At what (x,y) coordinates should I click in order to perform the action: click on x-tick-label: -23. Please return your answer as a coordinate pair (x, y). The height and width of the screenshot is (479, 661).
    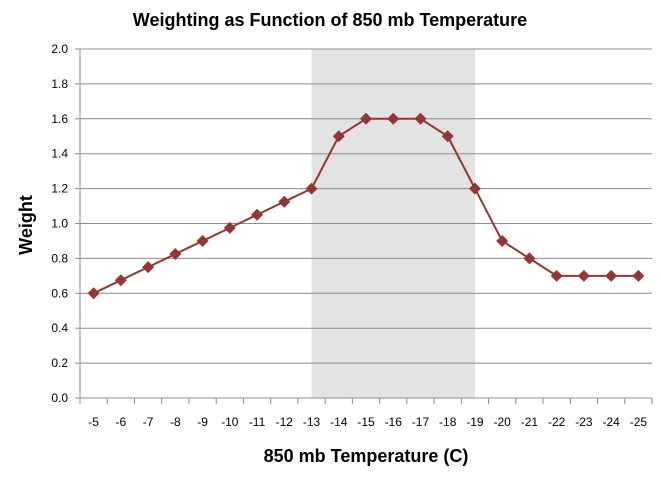
    Looking at the image, I should click on (584, 422).